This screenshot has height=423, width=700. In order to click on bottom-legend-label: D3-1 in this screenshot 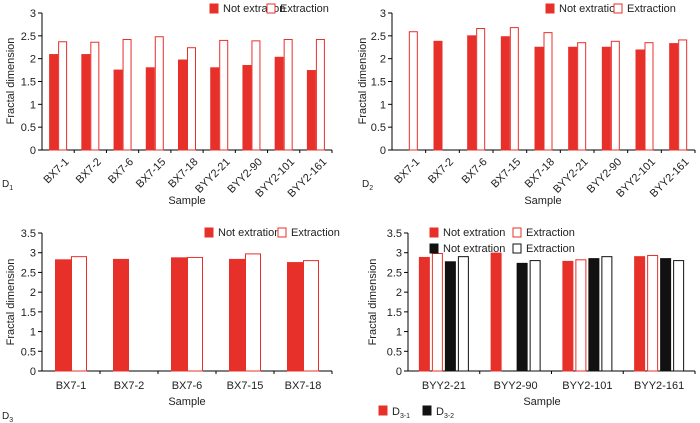, I will do `click(401, 413)`.